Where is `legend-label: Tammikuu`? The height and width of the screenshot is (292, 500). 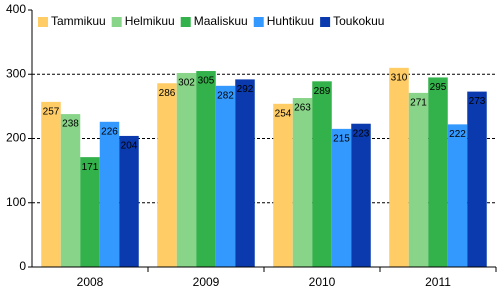
legend-label: Tammikuu is located at coordinates (78, 21).